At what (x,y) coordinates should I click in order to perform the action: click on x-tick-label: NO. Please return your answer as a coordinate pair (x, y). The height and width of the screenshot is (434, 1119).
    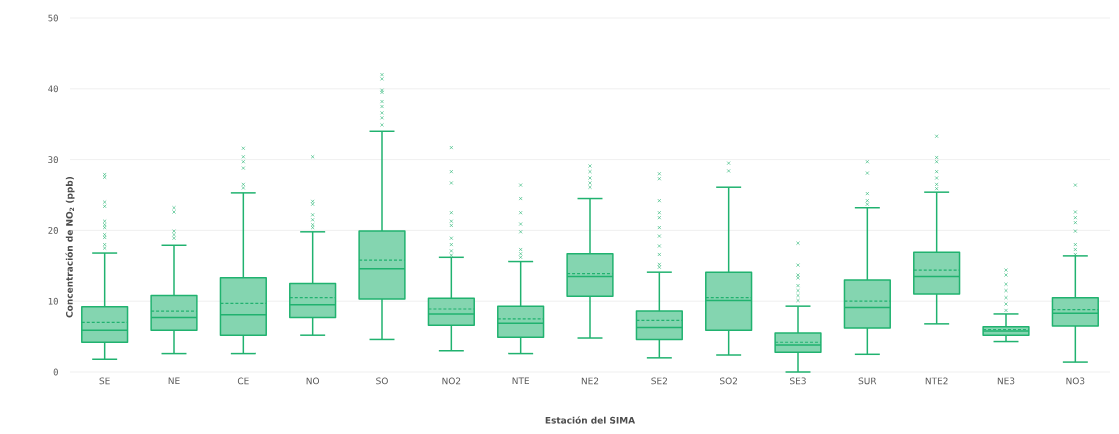
    Looking at the image, I should click on (313, 381).